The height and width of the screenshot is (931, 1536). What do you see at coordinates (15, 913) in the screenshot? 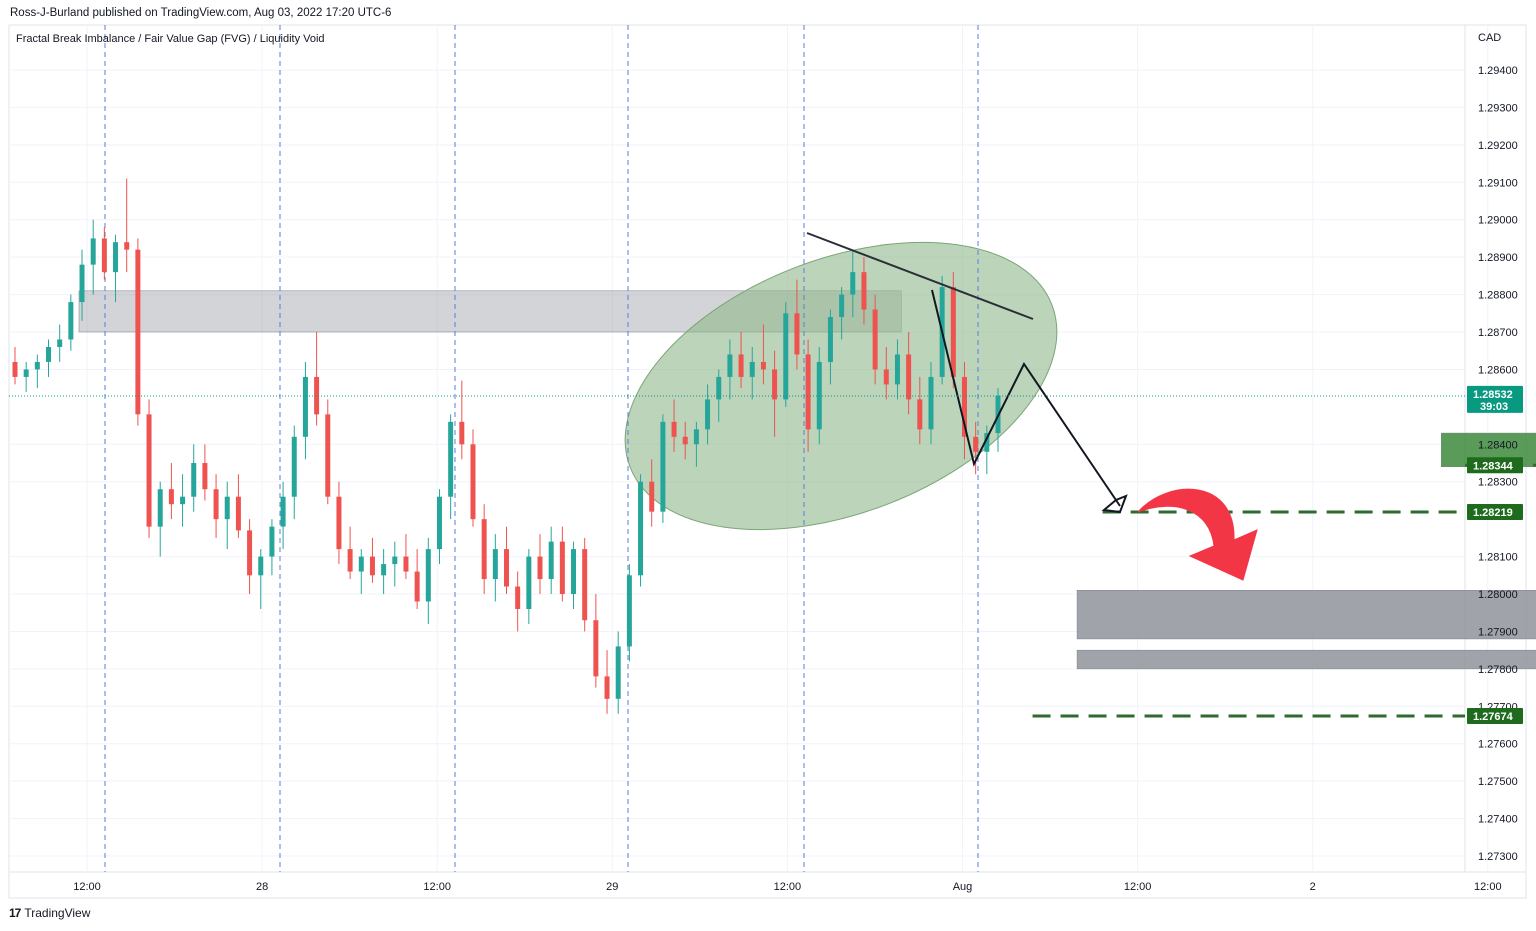
I see `tradingview-logo-icon: 17` at bounding box center [15, 913].